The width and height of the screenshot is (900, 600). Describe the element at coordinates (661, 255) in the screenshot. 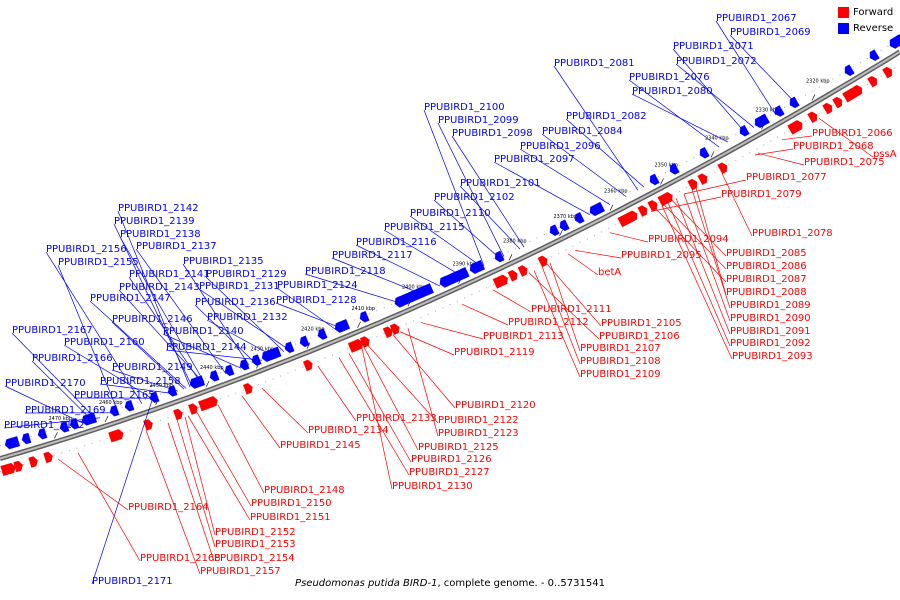

I see `forward-label: PPUBIRD1_2095` at that location.